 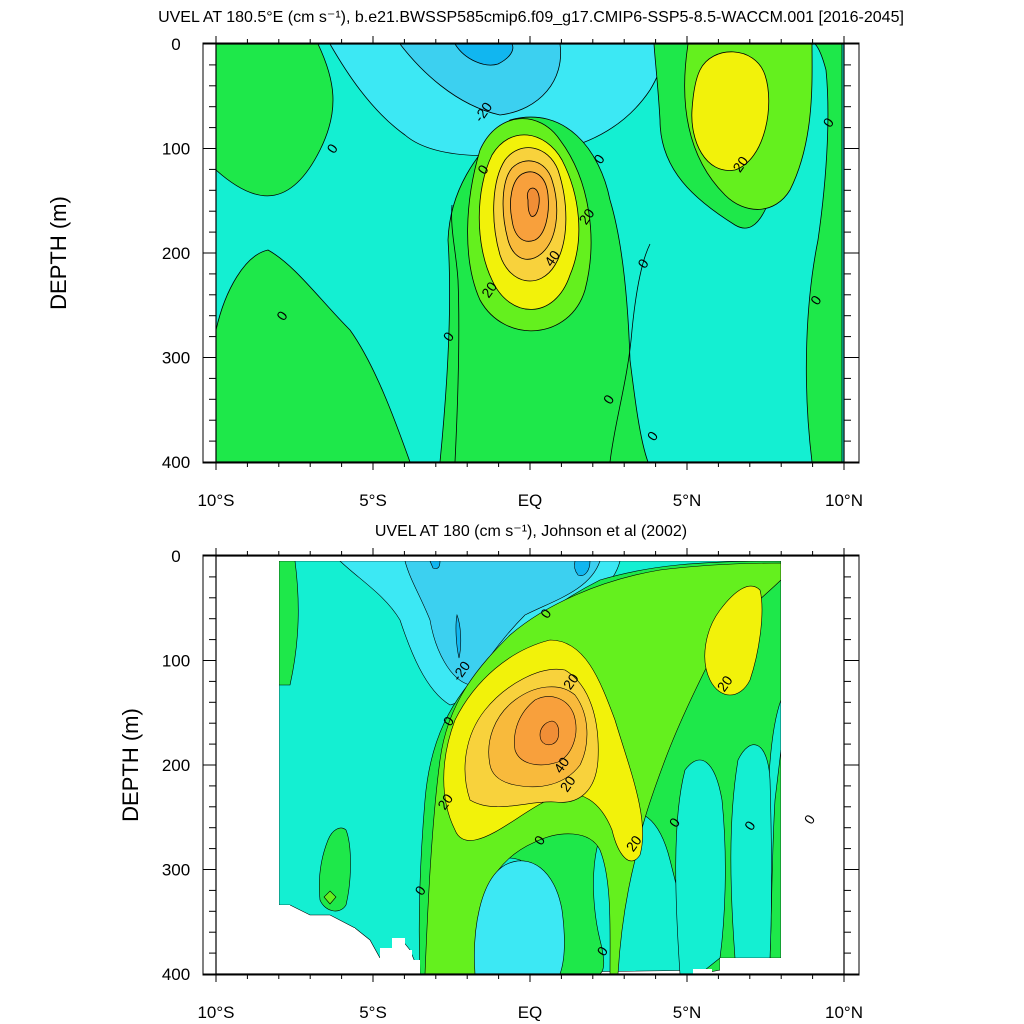 I want to click on band-0-10-sw-upper, so click(x=275, y=120).